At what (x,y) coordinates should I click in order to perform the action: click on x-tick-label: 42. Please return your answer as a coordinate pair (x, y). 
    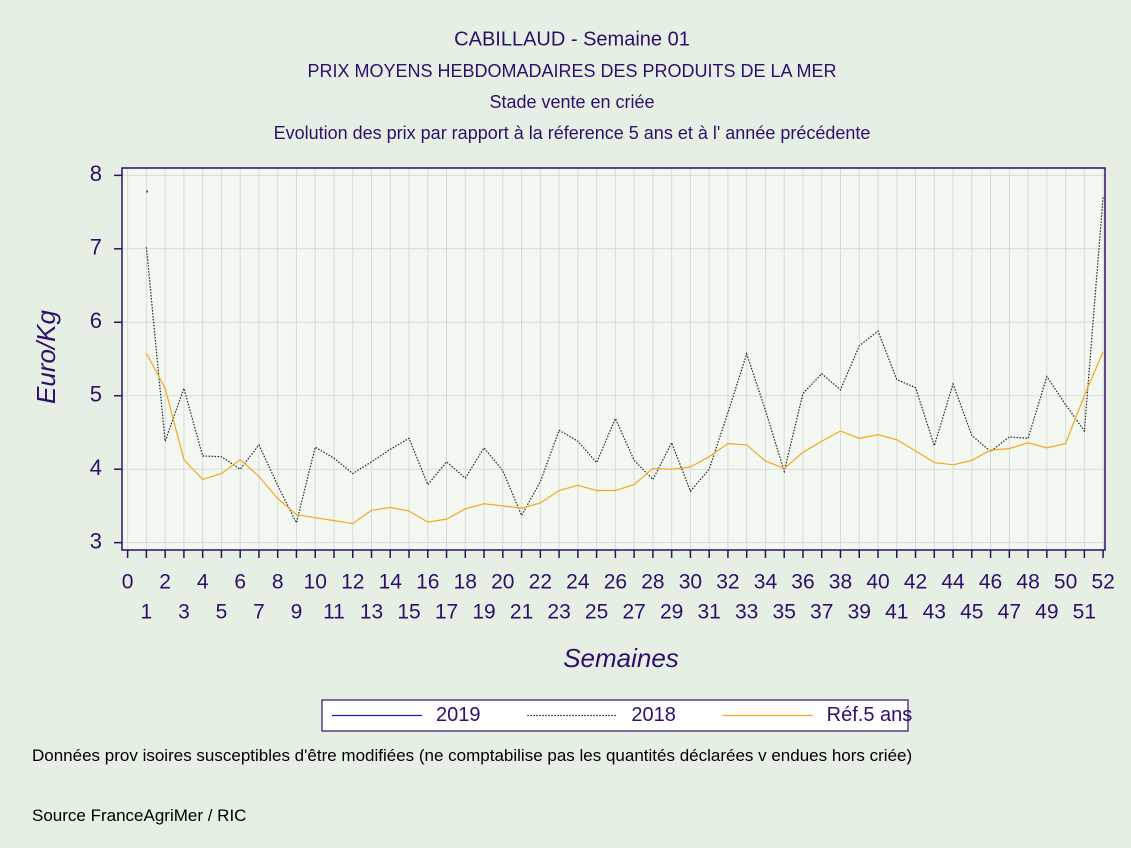
    Looking at the image, I should click on (915, 582).